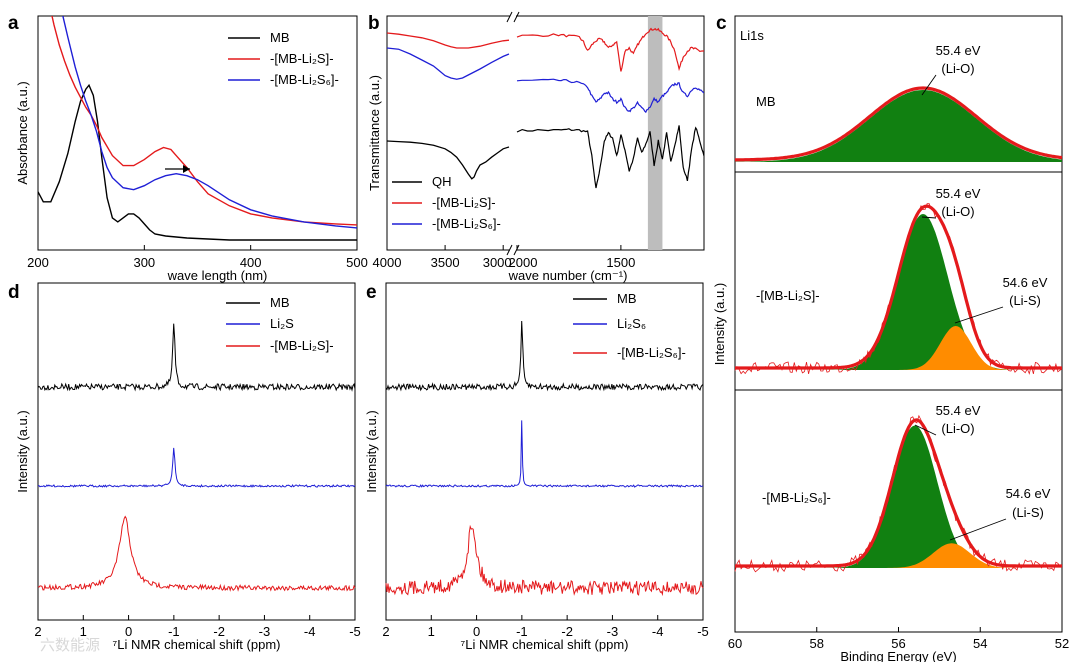  What do you see at coordinates (610, 49) in the screenshot?
I see `panel-b-series-1-right` at bounding box center [610, 49].